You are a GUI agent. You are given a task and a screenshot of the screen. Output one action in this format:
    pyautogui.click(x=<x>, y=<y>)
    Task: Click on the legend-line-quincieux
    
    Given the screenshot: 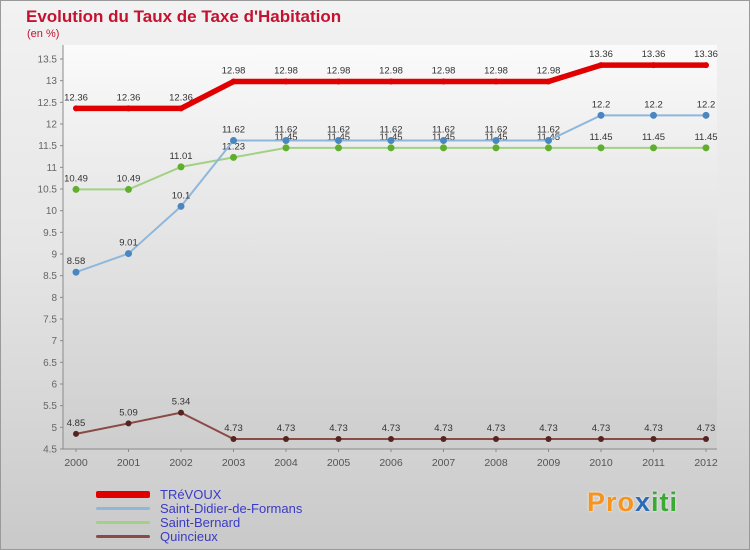 What is the action you would take?
    pyautogui.click(x=123, y=536)
    